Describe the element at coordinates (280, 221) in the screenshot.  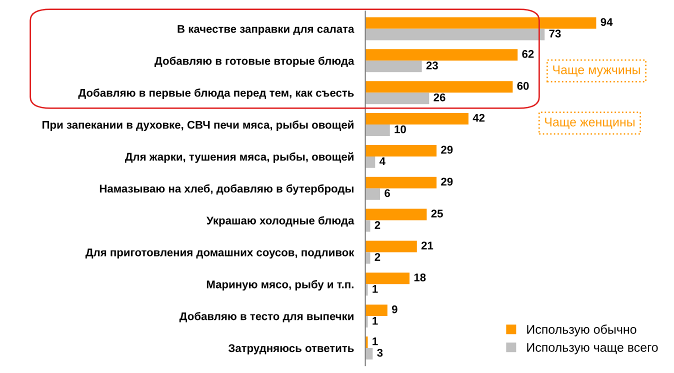
I see `y-tick-label: Украшаю холодные блюда` at that location.